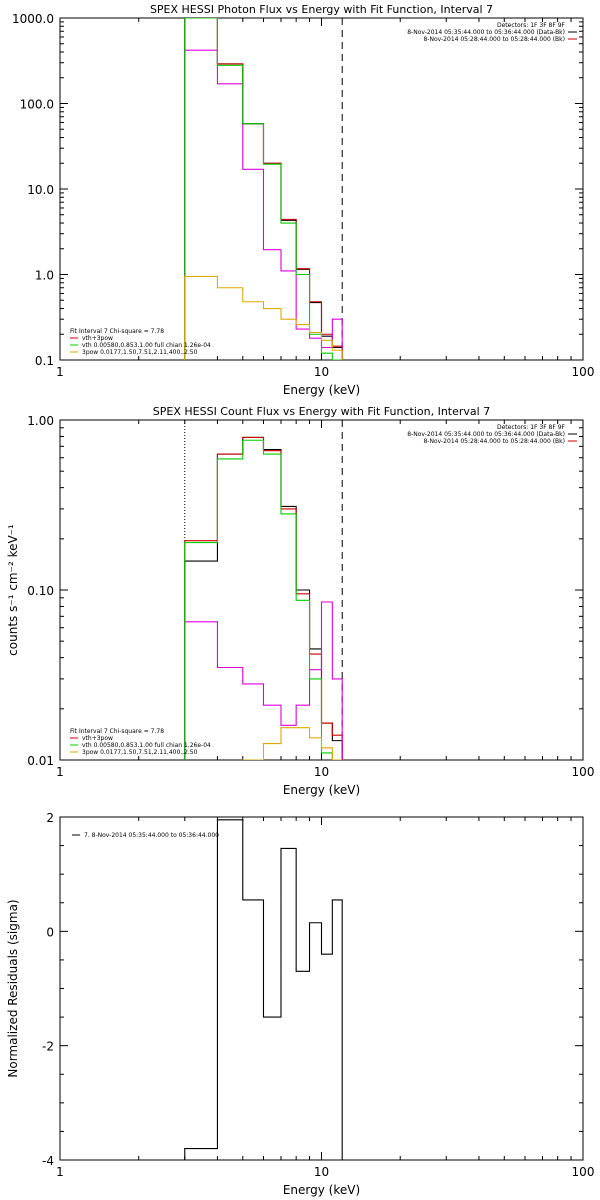  I want to click on y-tick-label: 2, so click(50, 818).